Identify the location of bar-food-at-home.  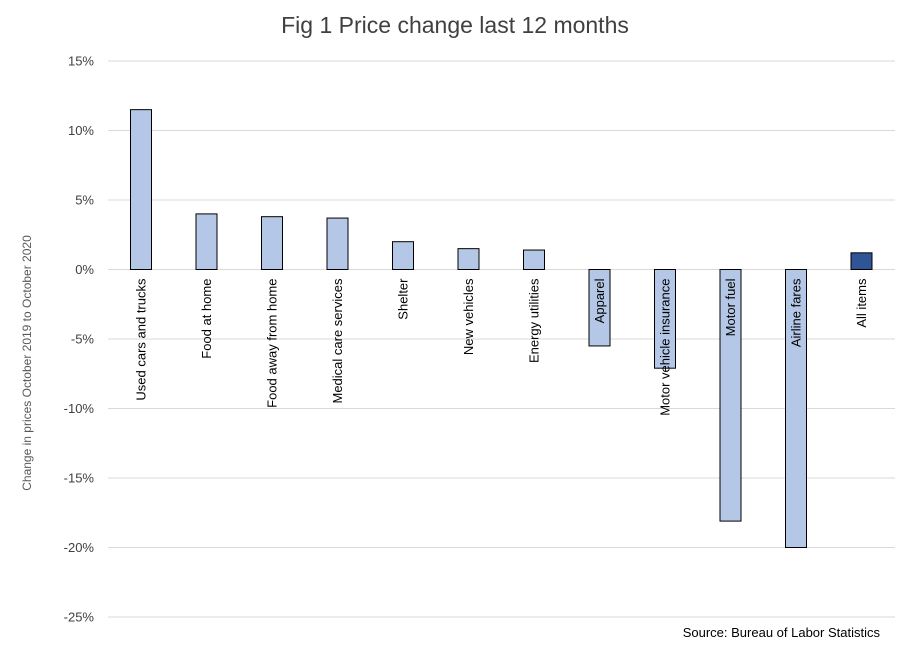
(206, 241).